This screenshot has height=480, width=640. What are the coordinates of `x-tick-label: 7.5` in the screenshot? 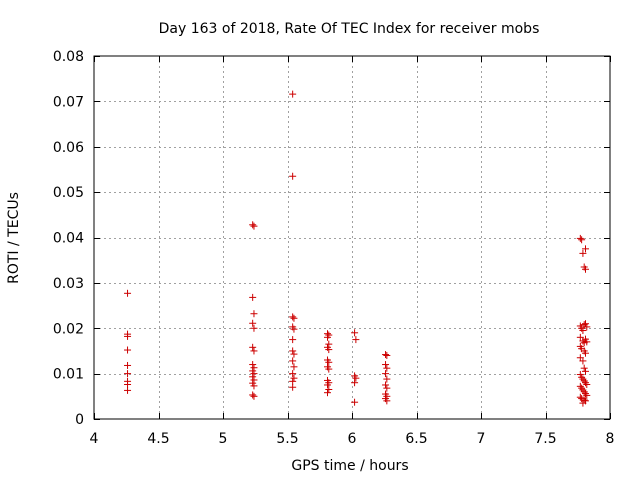 It's located at (545, 439).